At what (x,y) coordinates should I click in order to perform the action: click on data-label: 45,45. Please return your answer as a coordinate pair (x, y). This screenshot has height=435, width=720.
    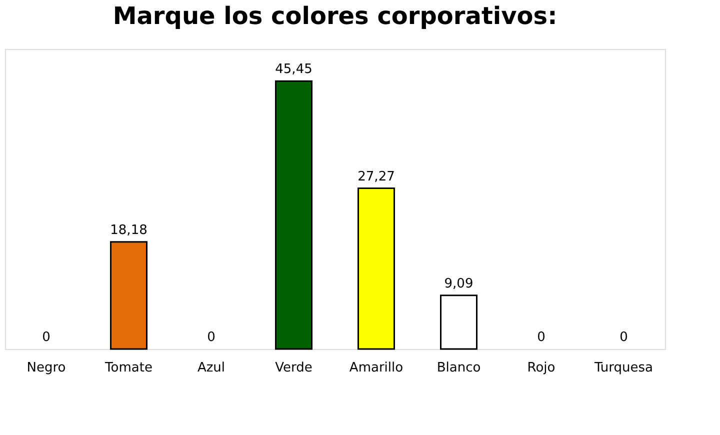
    Looking at the image, I should click on (293, 70).